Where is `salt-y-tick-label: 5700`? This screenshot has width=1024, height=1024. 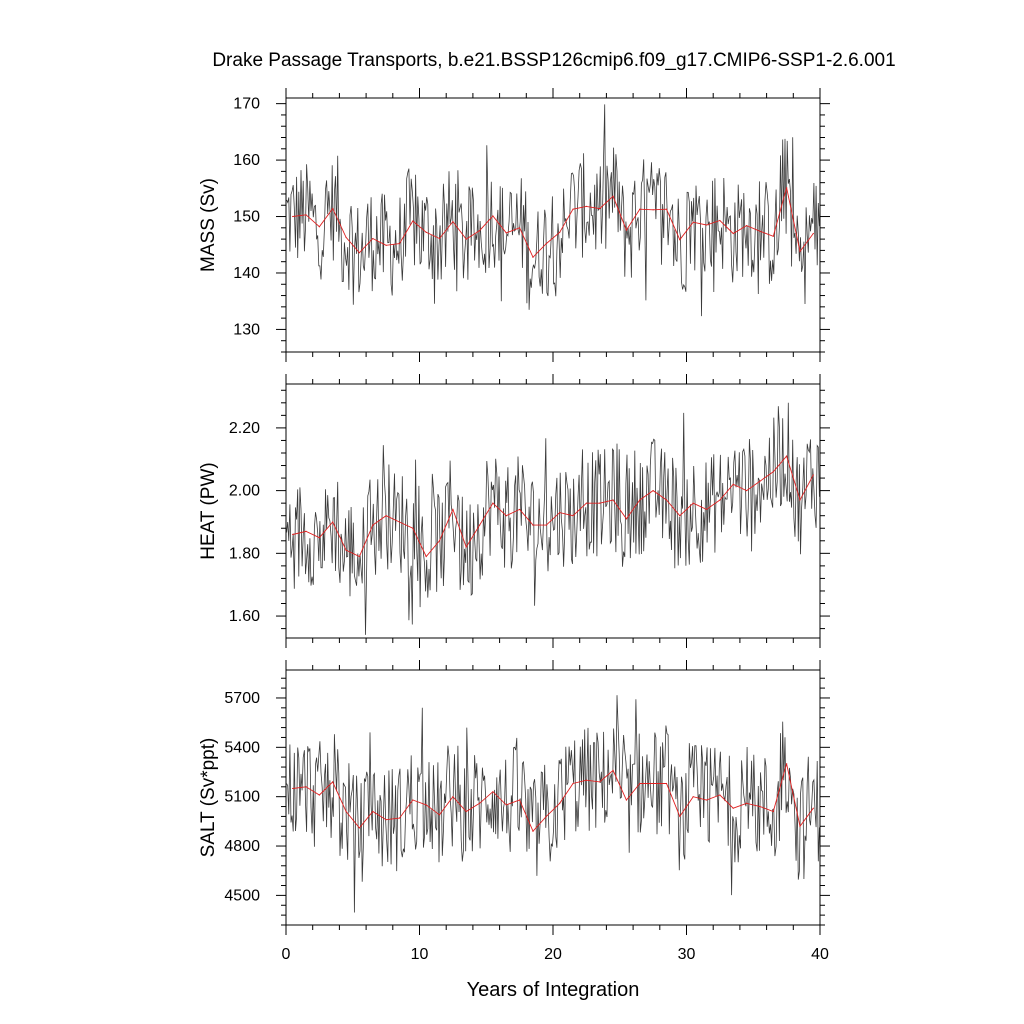 salt-y-tick-label: 5700 is located at coordinates (242, 698).